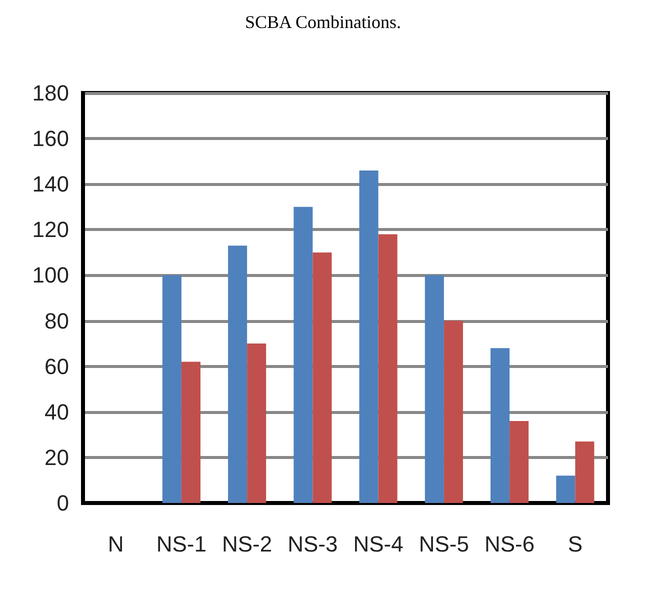 Image resolution: width=647 pixels, height=599 pixels. Describe the element at coordinates (50, 139) in the screenshot. I see `y-tick-label: 160` at that location.